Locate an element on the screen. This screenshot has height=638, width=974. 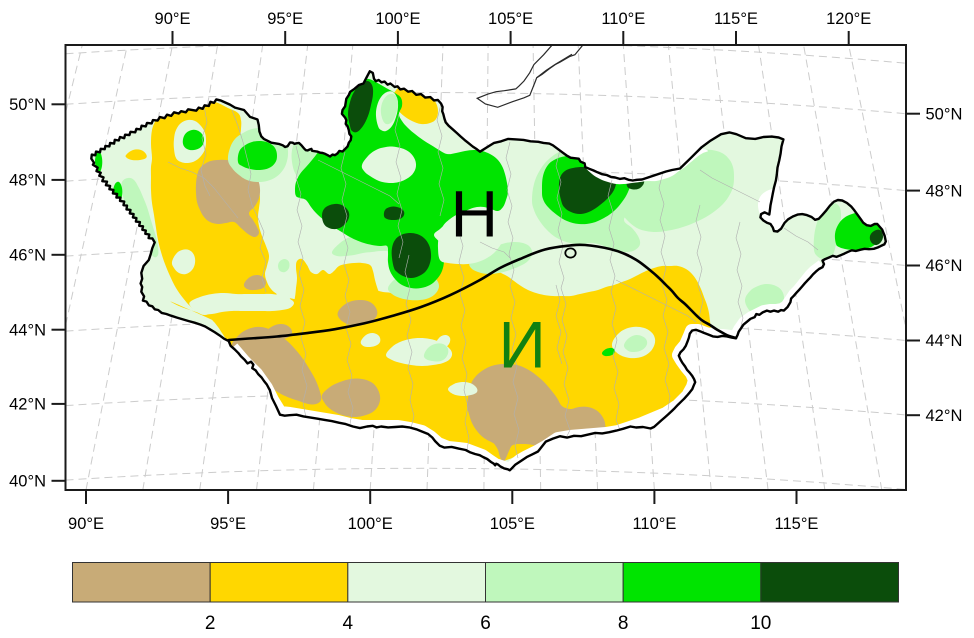
svg-text: 4 is located at coordinates (348, 623).